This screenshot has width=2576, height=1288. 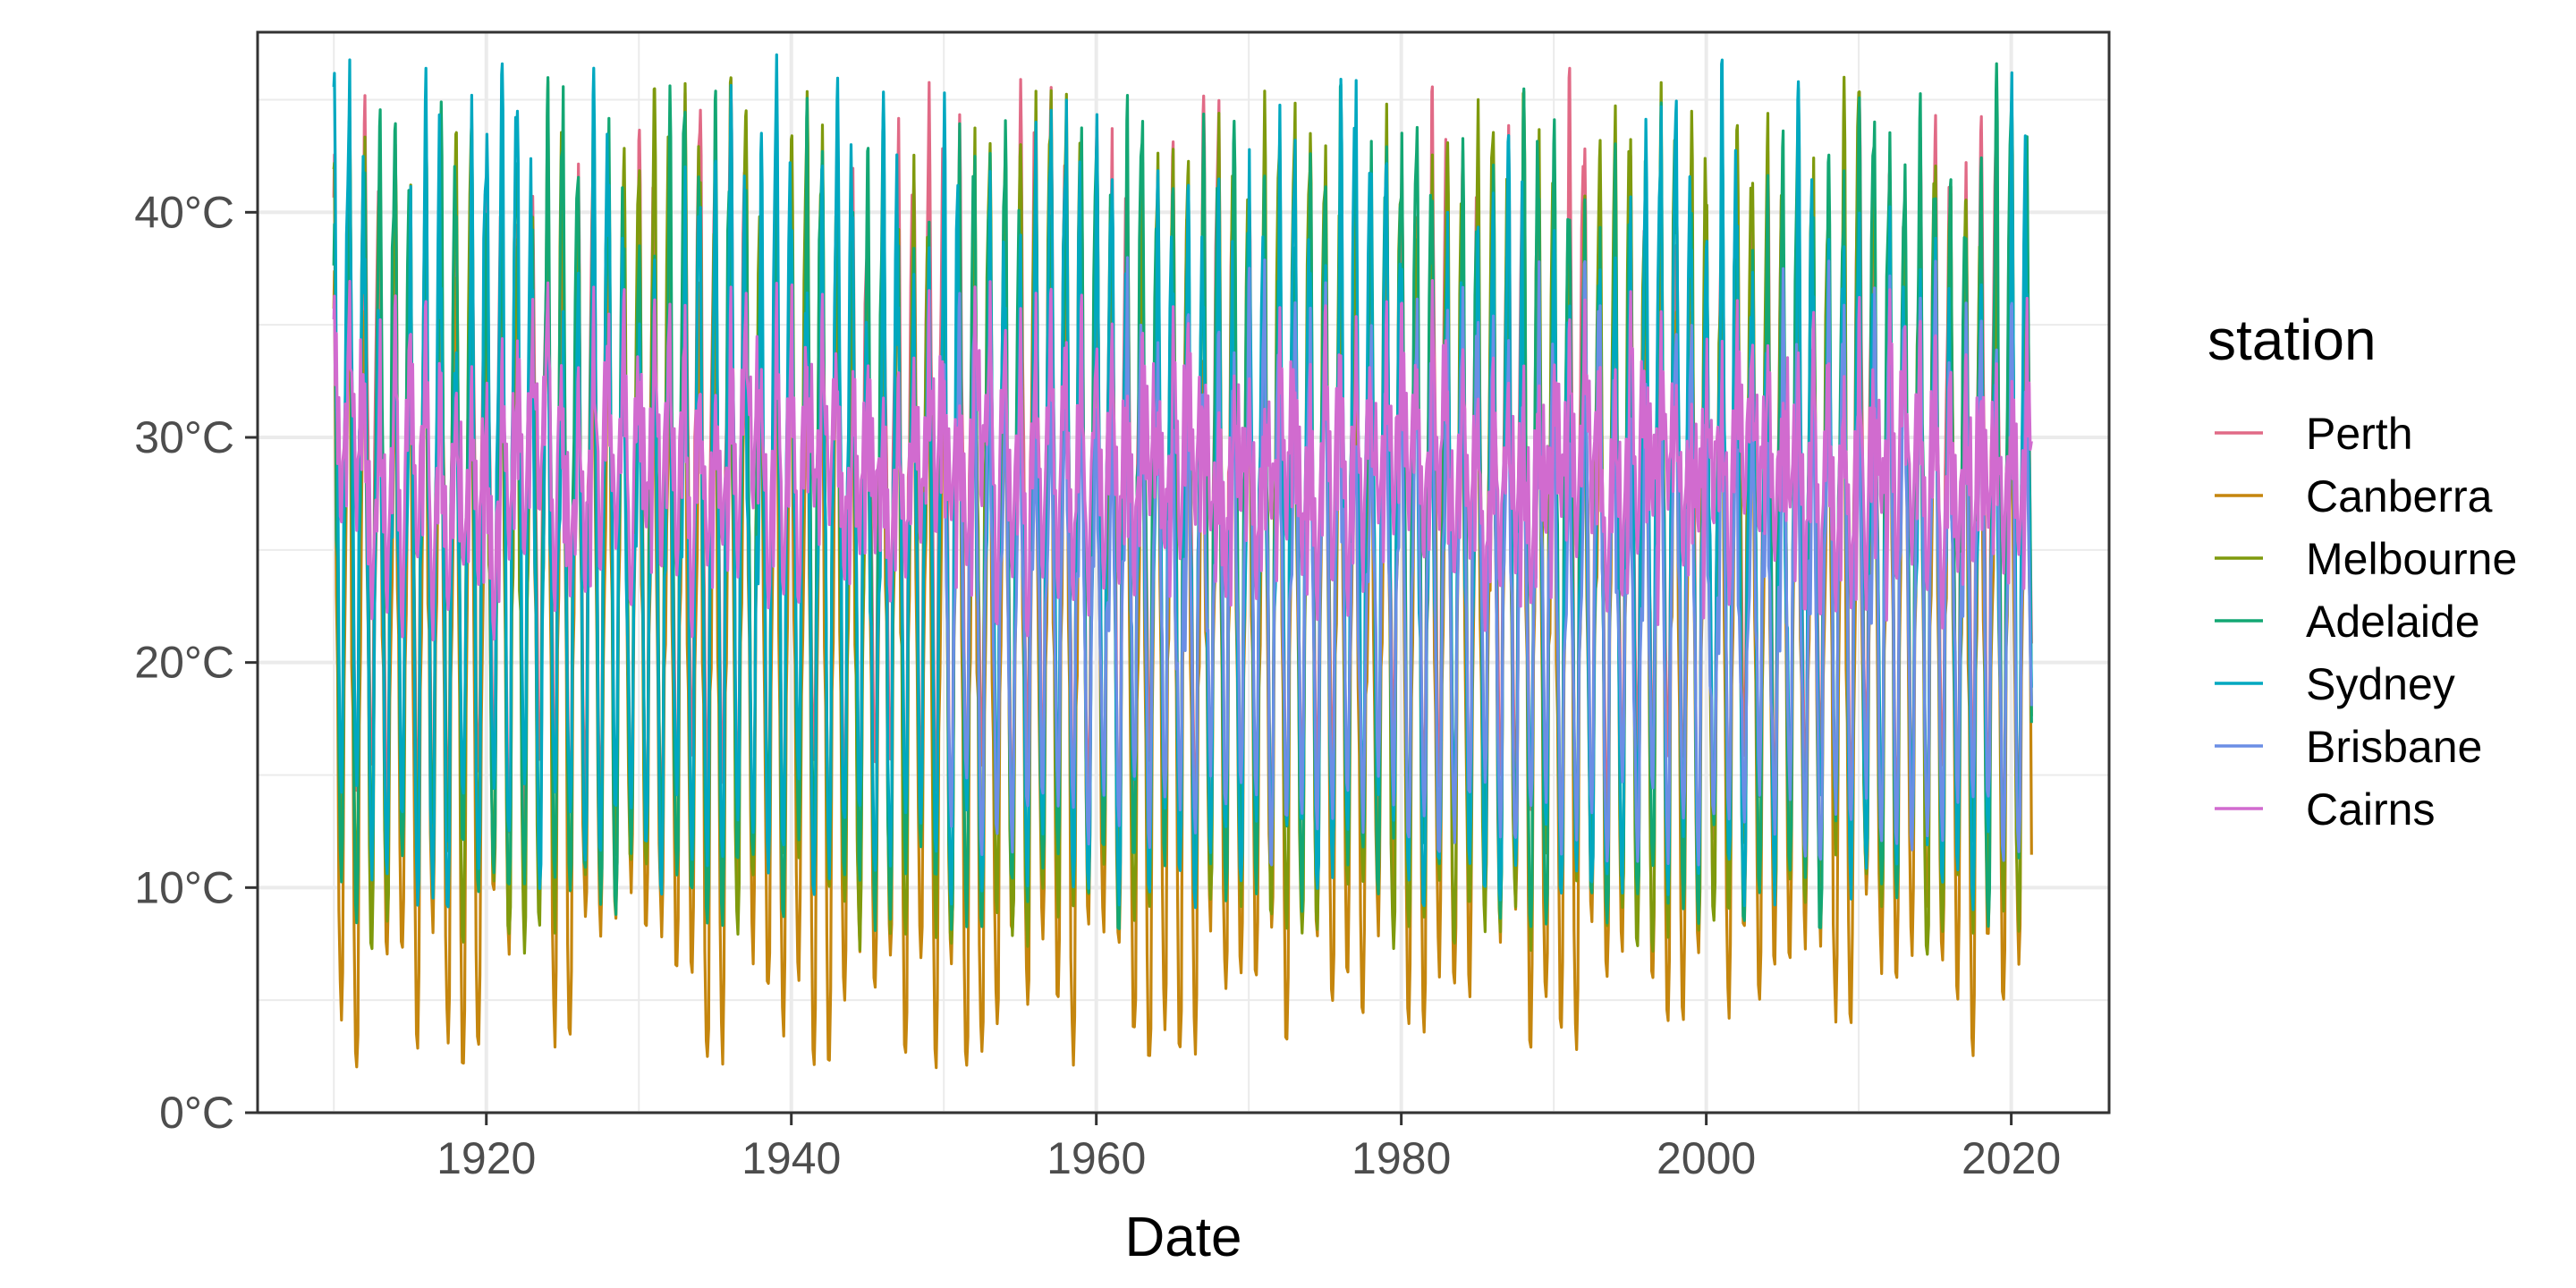 What do you see at coordinates (2359, 434) in the screenshot?
I see `legend-label-perth: Perth` at bounding box center [2359, 434].